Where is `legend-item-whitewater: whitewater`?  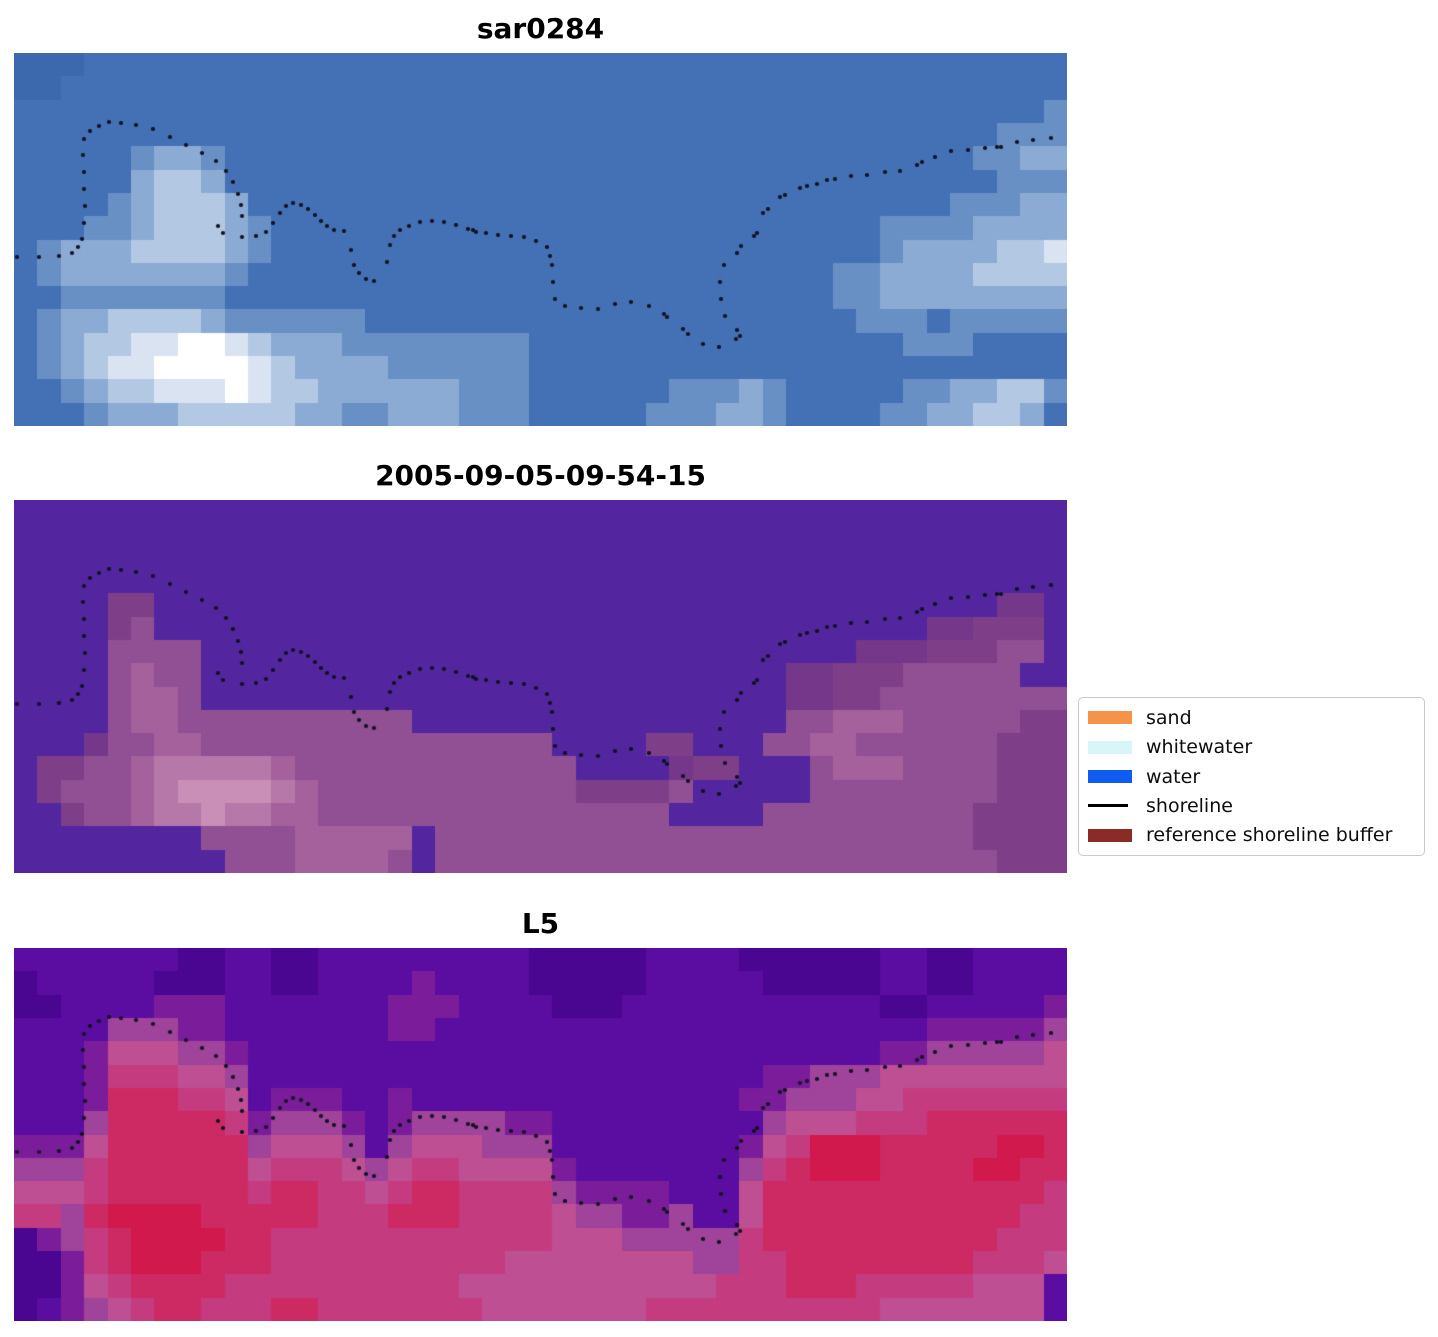 legend-item-whitewater: whitewater is located at coordinates (1250, 746).